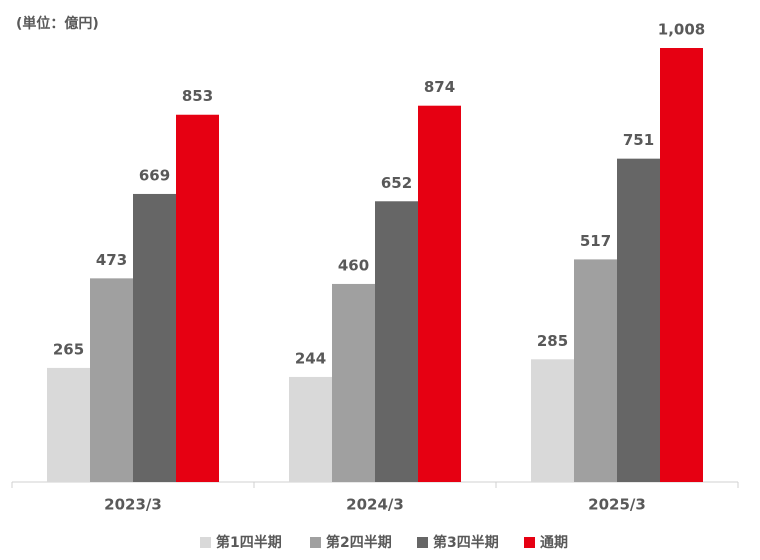 The width and height of the screenshot is (760, 560). I want to click on value-label: 751, so click(638, 140).